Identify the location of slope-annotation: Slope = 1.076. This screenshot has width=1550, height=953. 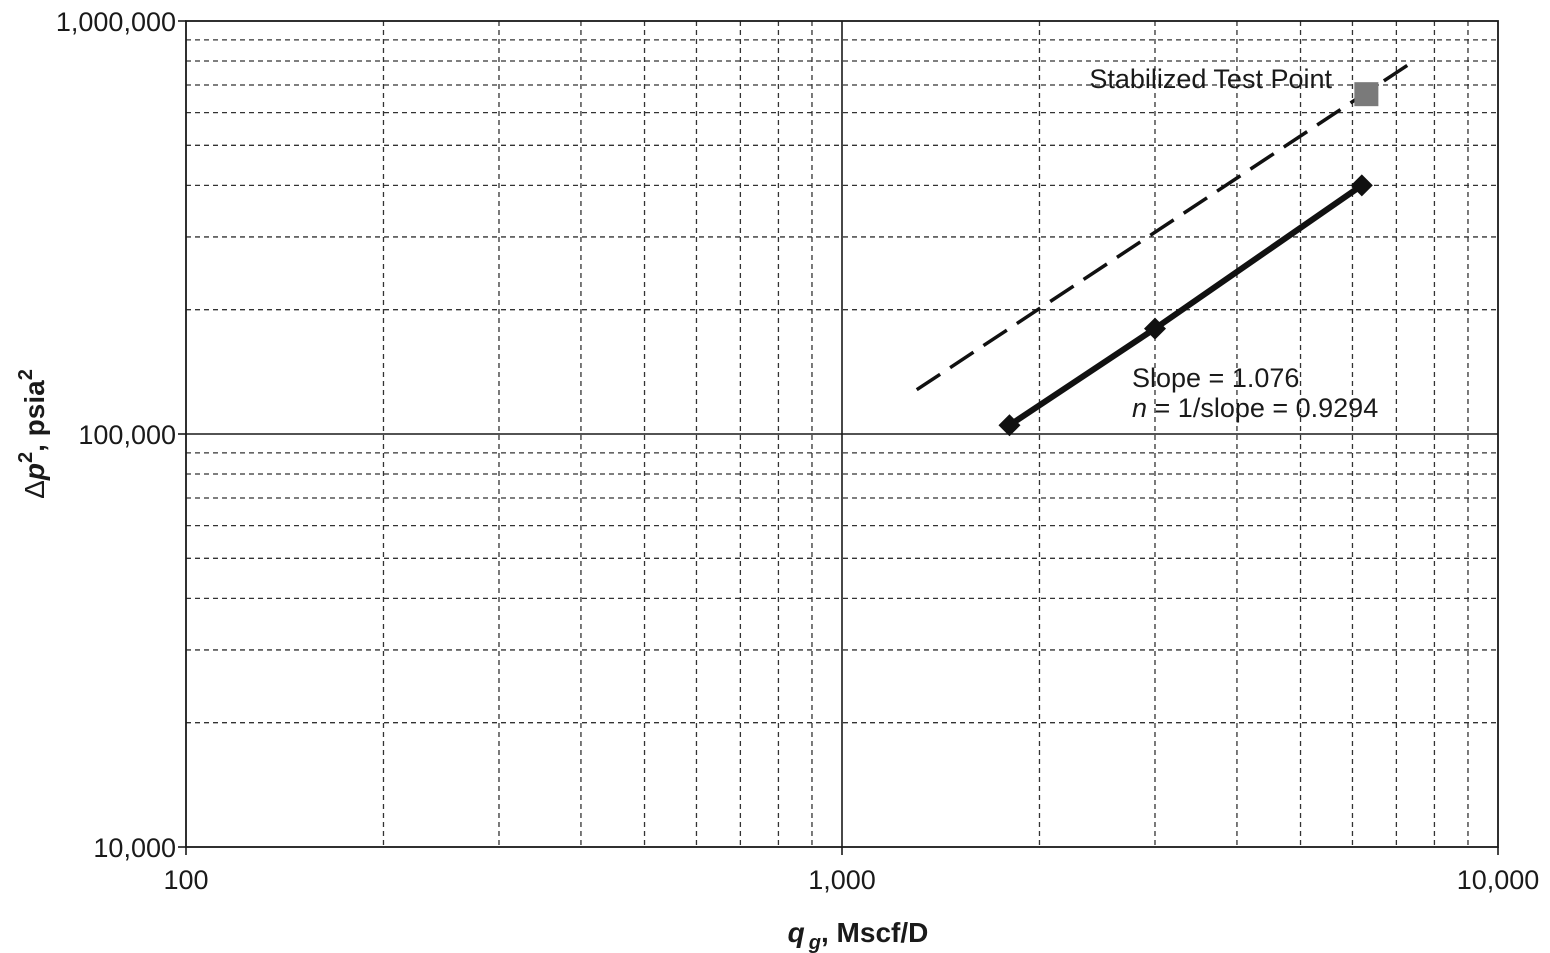
(1215, 378).